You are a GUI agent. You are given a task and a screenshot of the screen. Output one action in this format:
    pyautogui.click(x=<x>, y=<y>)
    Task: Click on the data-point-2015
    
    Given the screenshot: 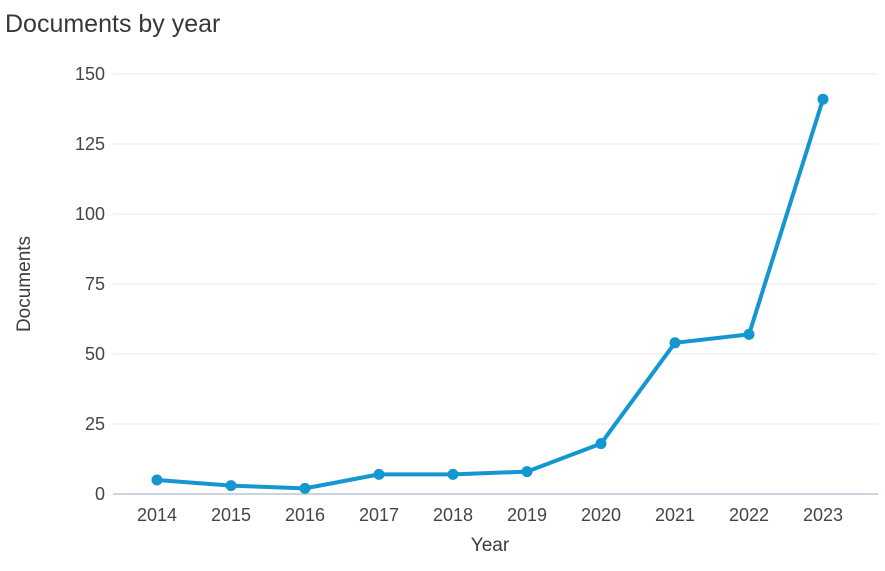 What is the action you would take?
    pyautogui.click(x=231, y=486)
    